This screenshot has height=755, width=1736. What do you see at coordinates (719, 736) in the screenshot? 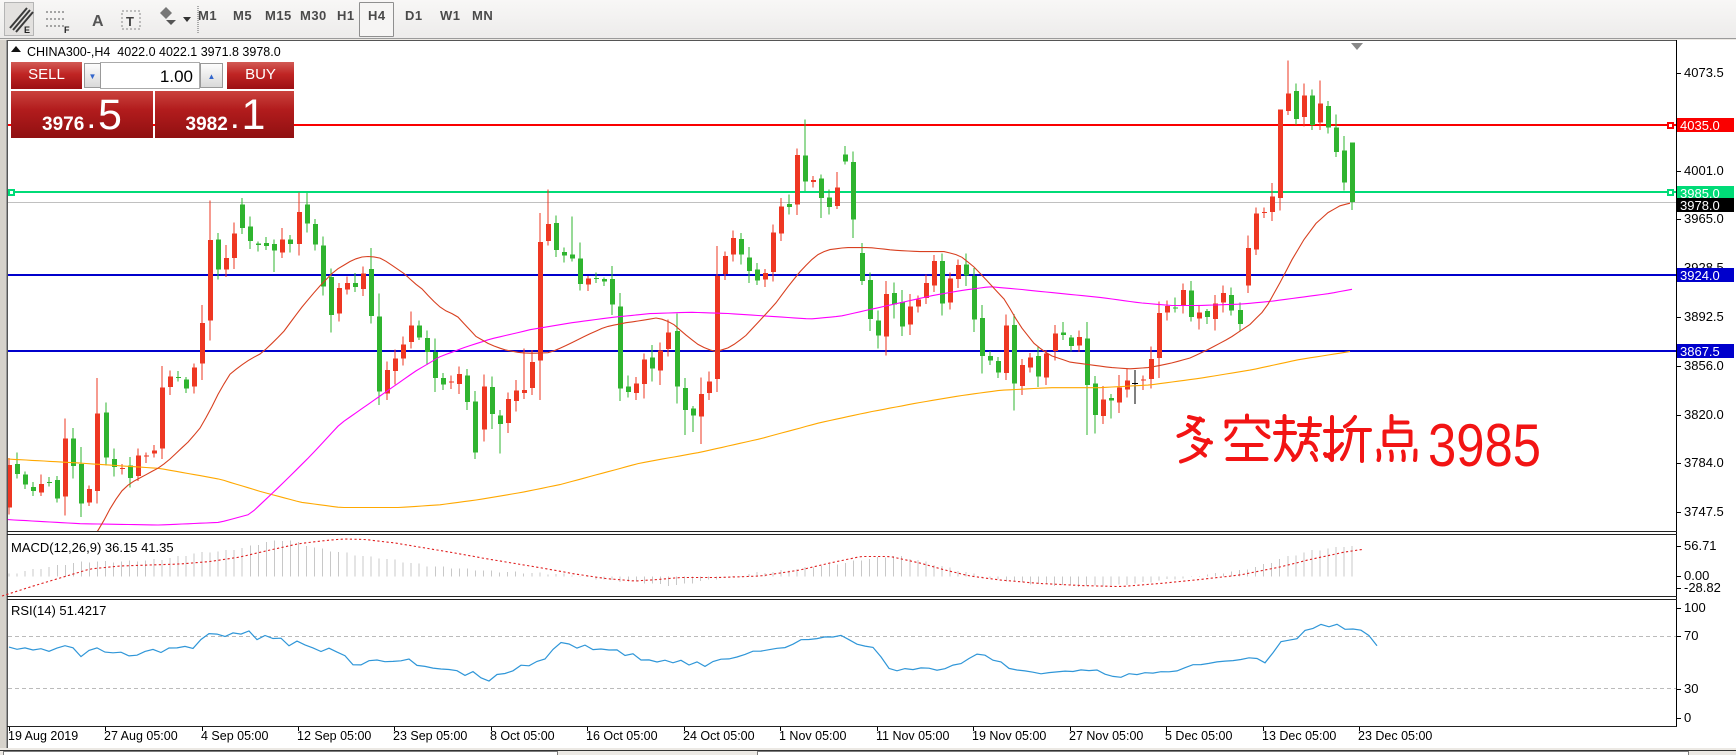
I see `svg-text: 24 Oct 05:00` at bounding box center [719, 736].